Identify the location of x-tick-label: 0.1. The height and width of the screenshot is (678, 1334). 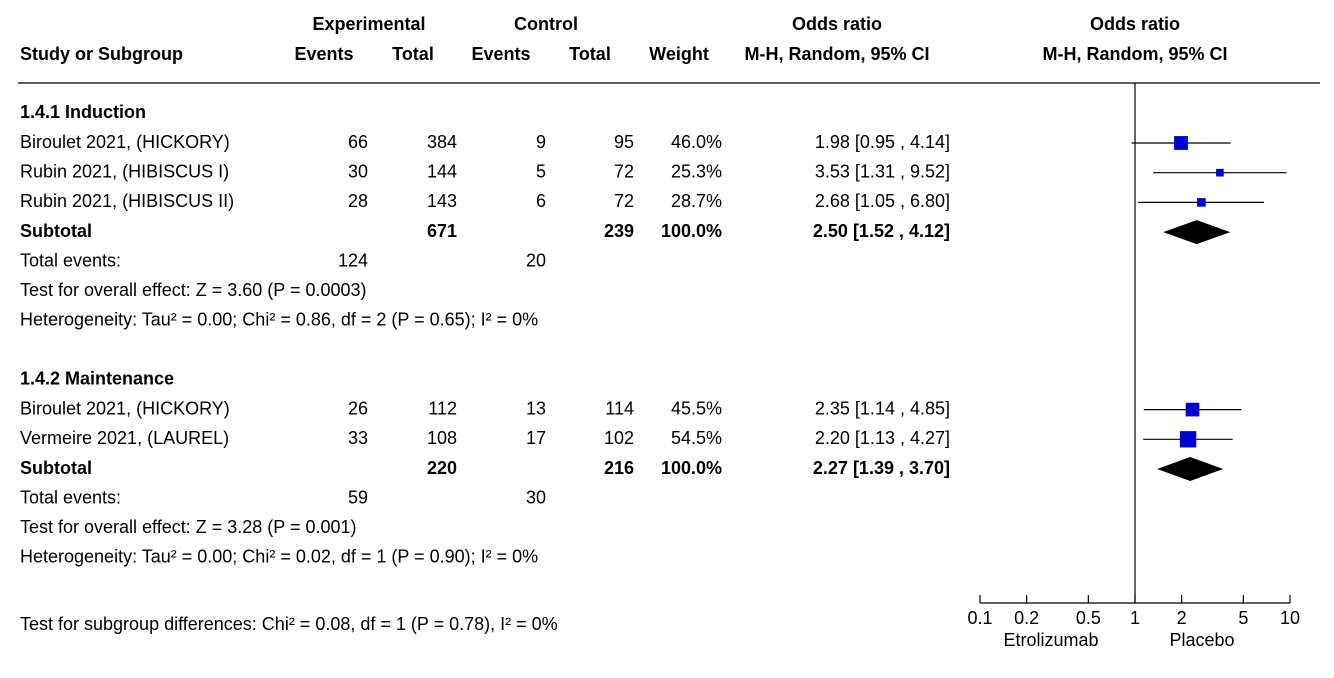
(979, 618).